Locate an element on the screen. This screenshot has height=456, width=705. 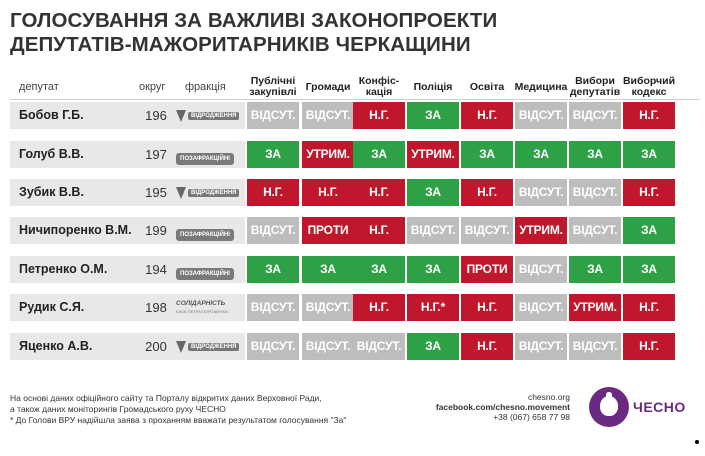
deputy-name: Зубик В.В. is located at coordinates (51, 192).